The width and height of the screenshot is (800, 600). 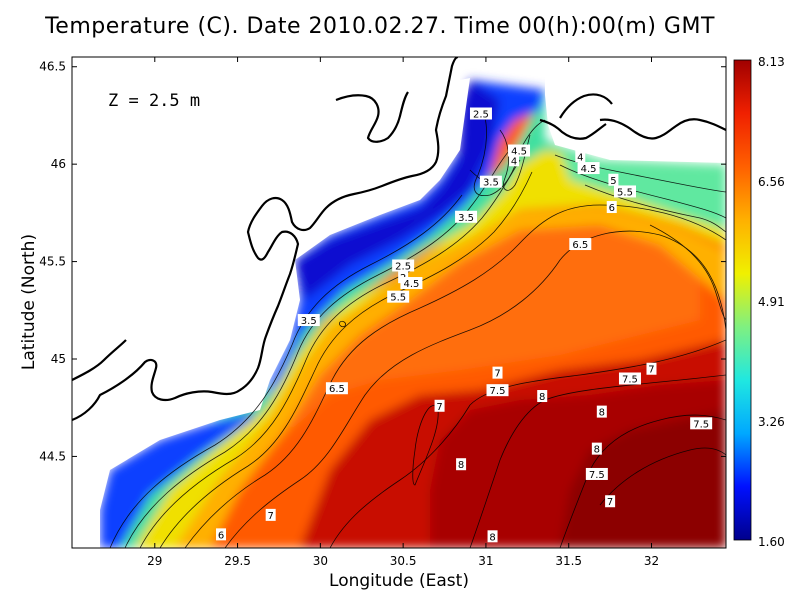 I want to click on colorbar, so click(x=742, y=300).